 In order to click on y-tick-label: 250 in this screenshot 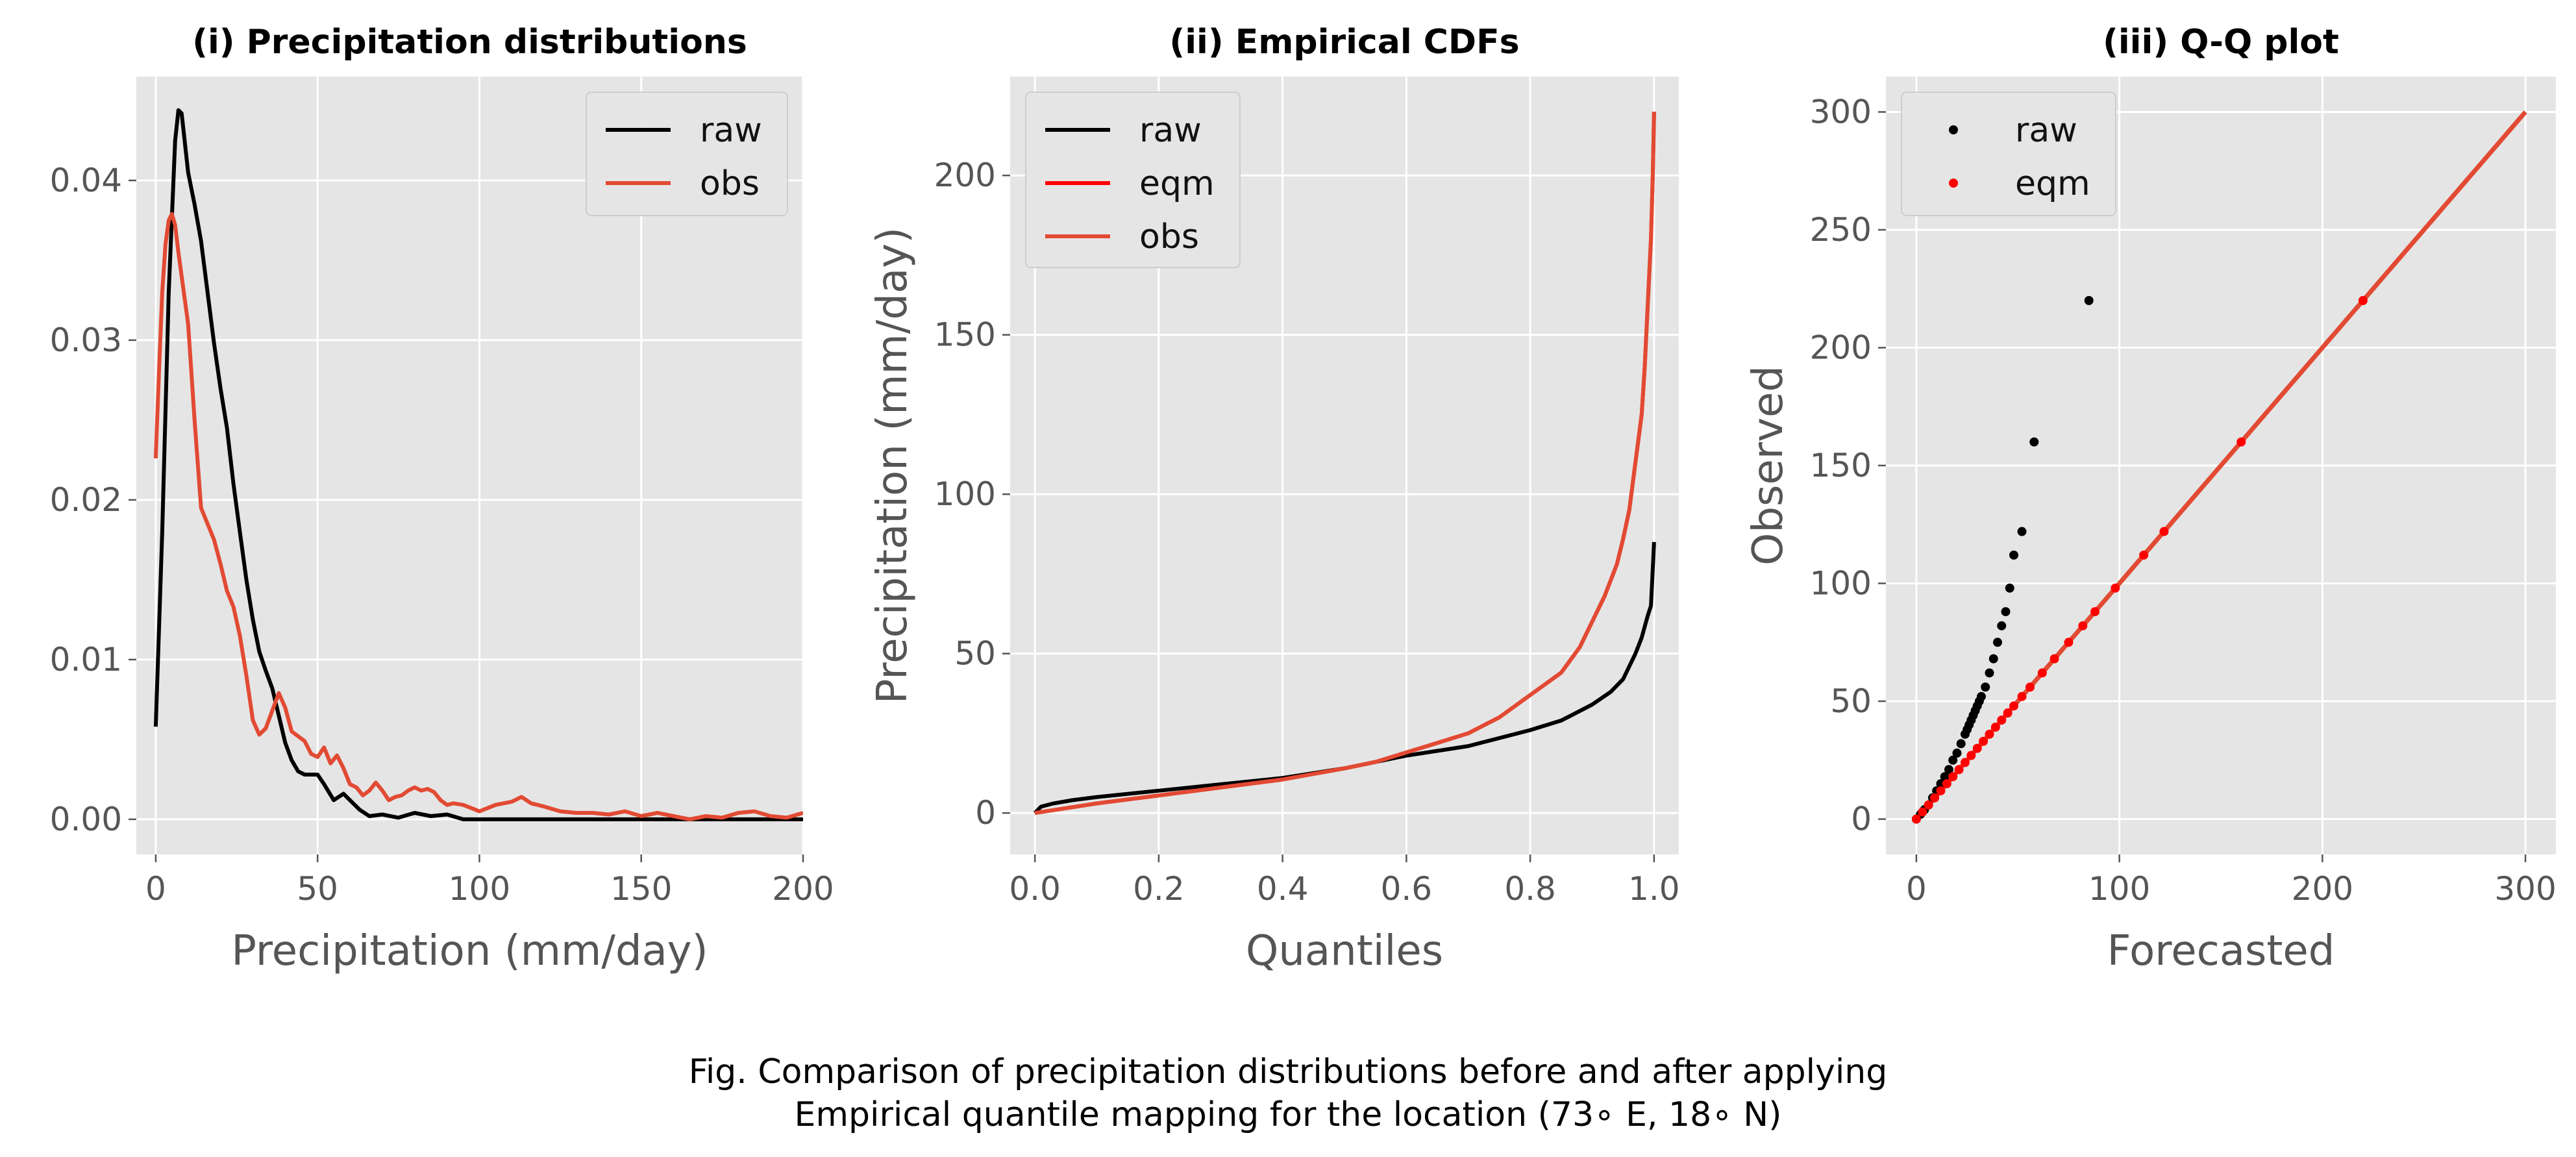, I will do `click(1841, 230)`.